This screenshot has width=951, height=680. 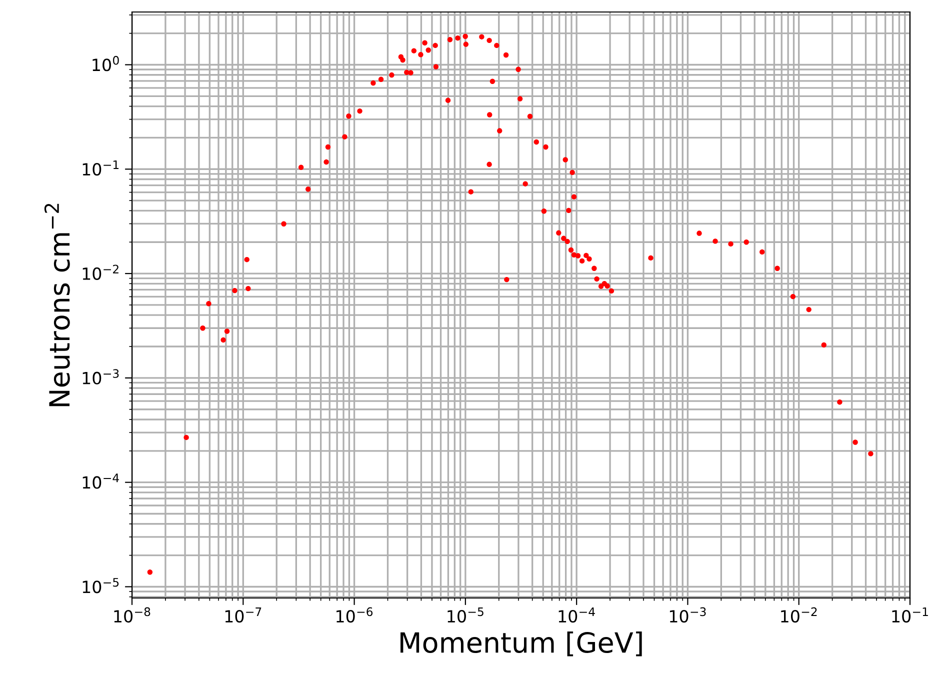 I want to click on y-tick-label: 10$^{0}$, so click(x=105, y=64).